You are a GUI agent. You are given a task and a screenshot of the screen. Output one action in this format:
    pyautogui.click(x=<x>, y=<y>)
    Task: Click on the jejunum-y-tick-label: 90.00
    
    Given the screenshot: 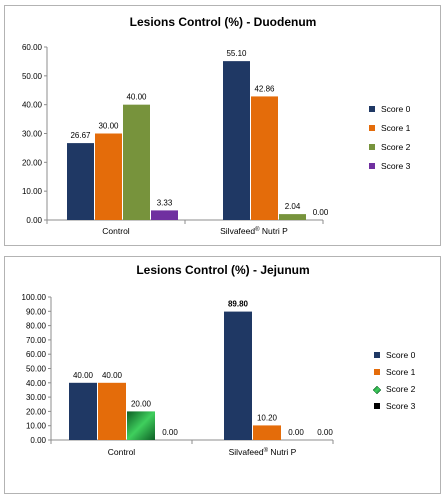 What is the action you would take?
    pyautogui.click(x=36, y=311)
    